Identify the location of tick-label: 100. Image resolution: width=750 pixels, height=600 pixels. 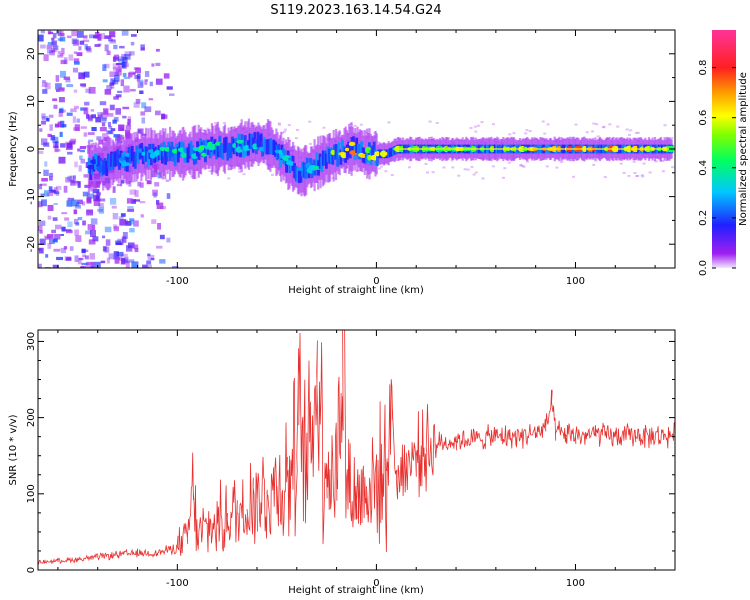
(31, 493).